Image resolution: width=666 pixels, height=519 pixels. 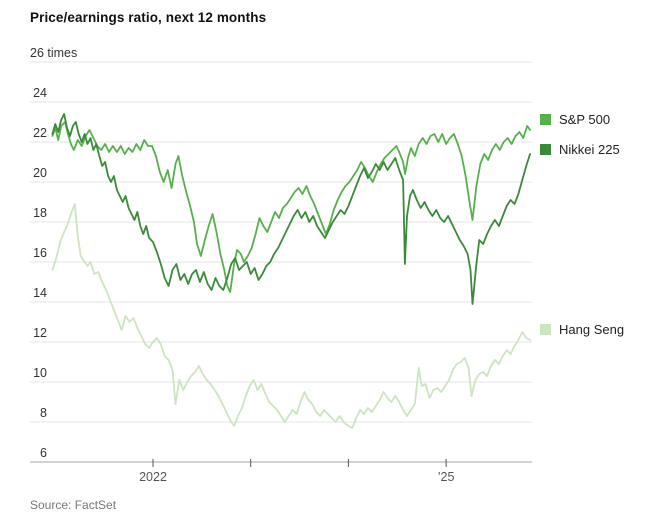 I want to click on x-tick-label: 2022, so click(x=153, y=477).